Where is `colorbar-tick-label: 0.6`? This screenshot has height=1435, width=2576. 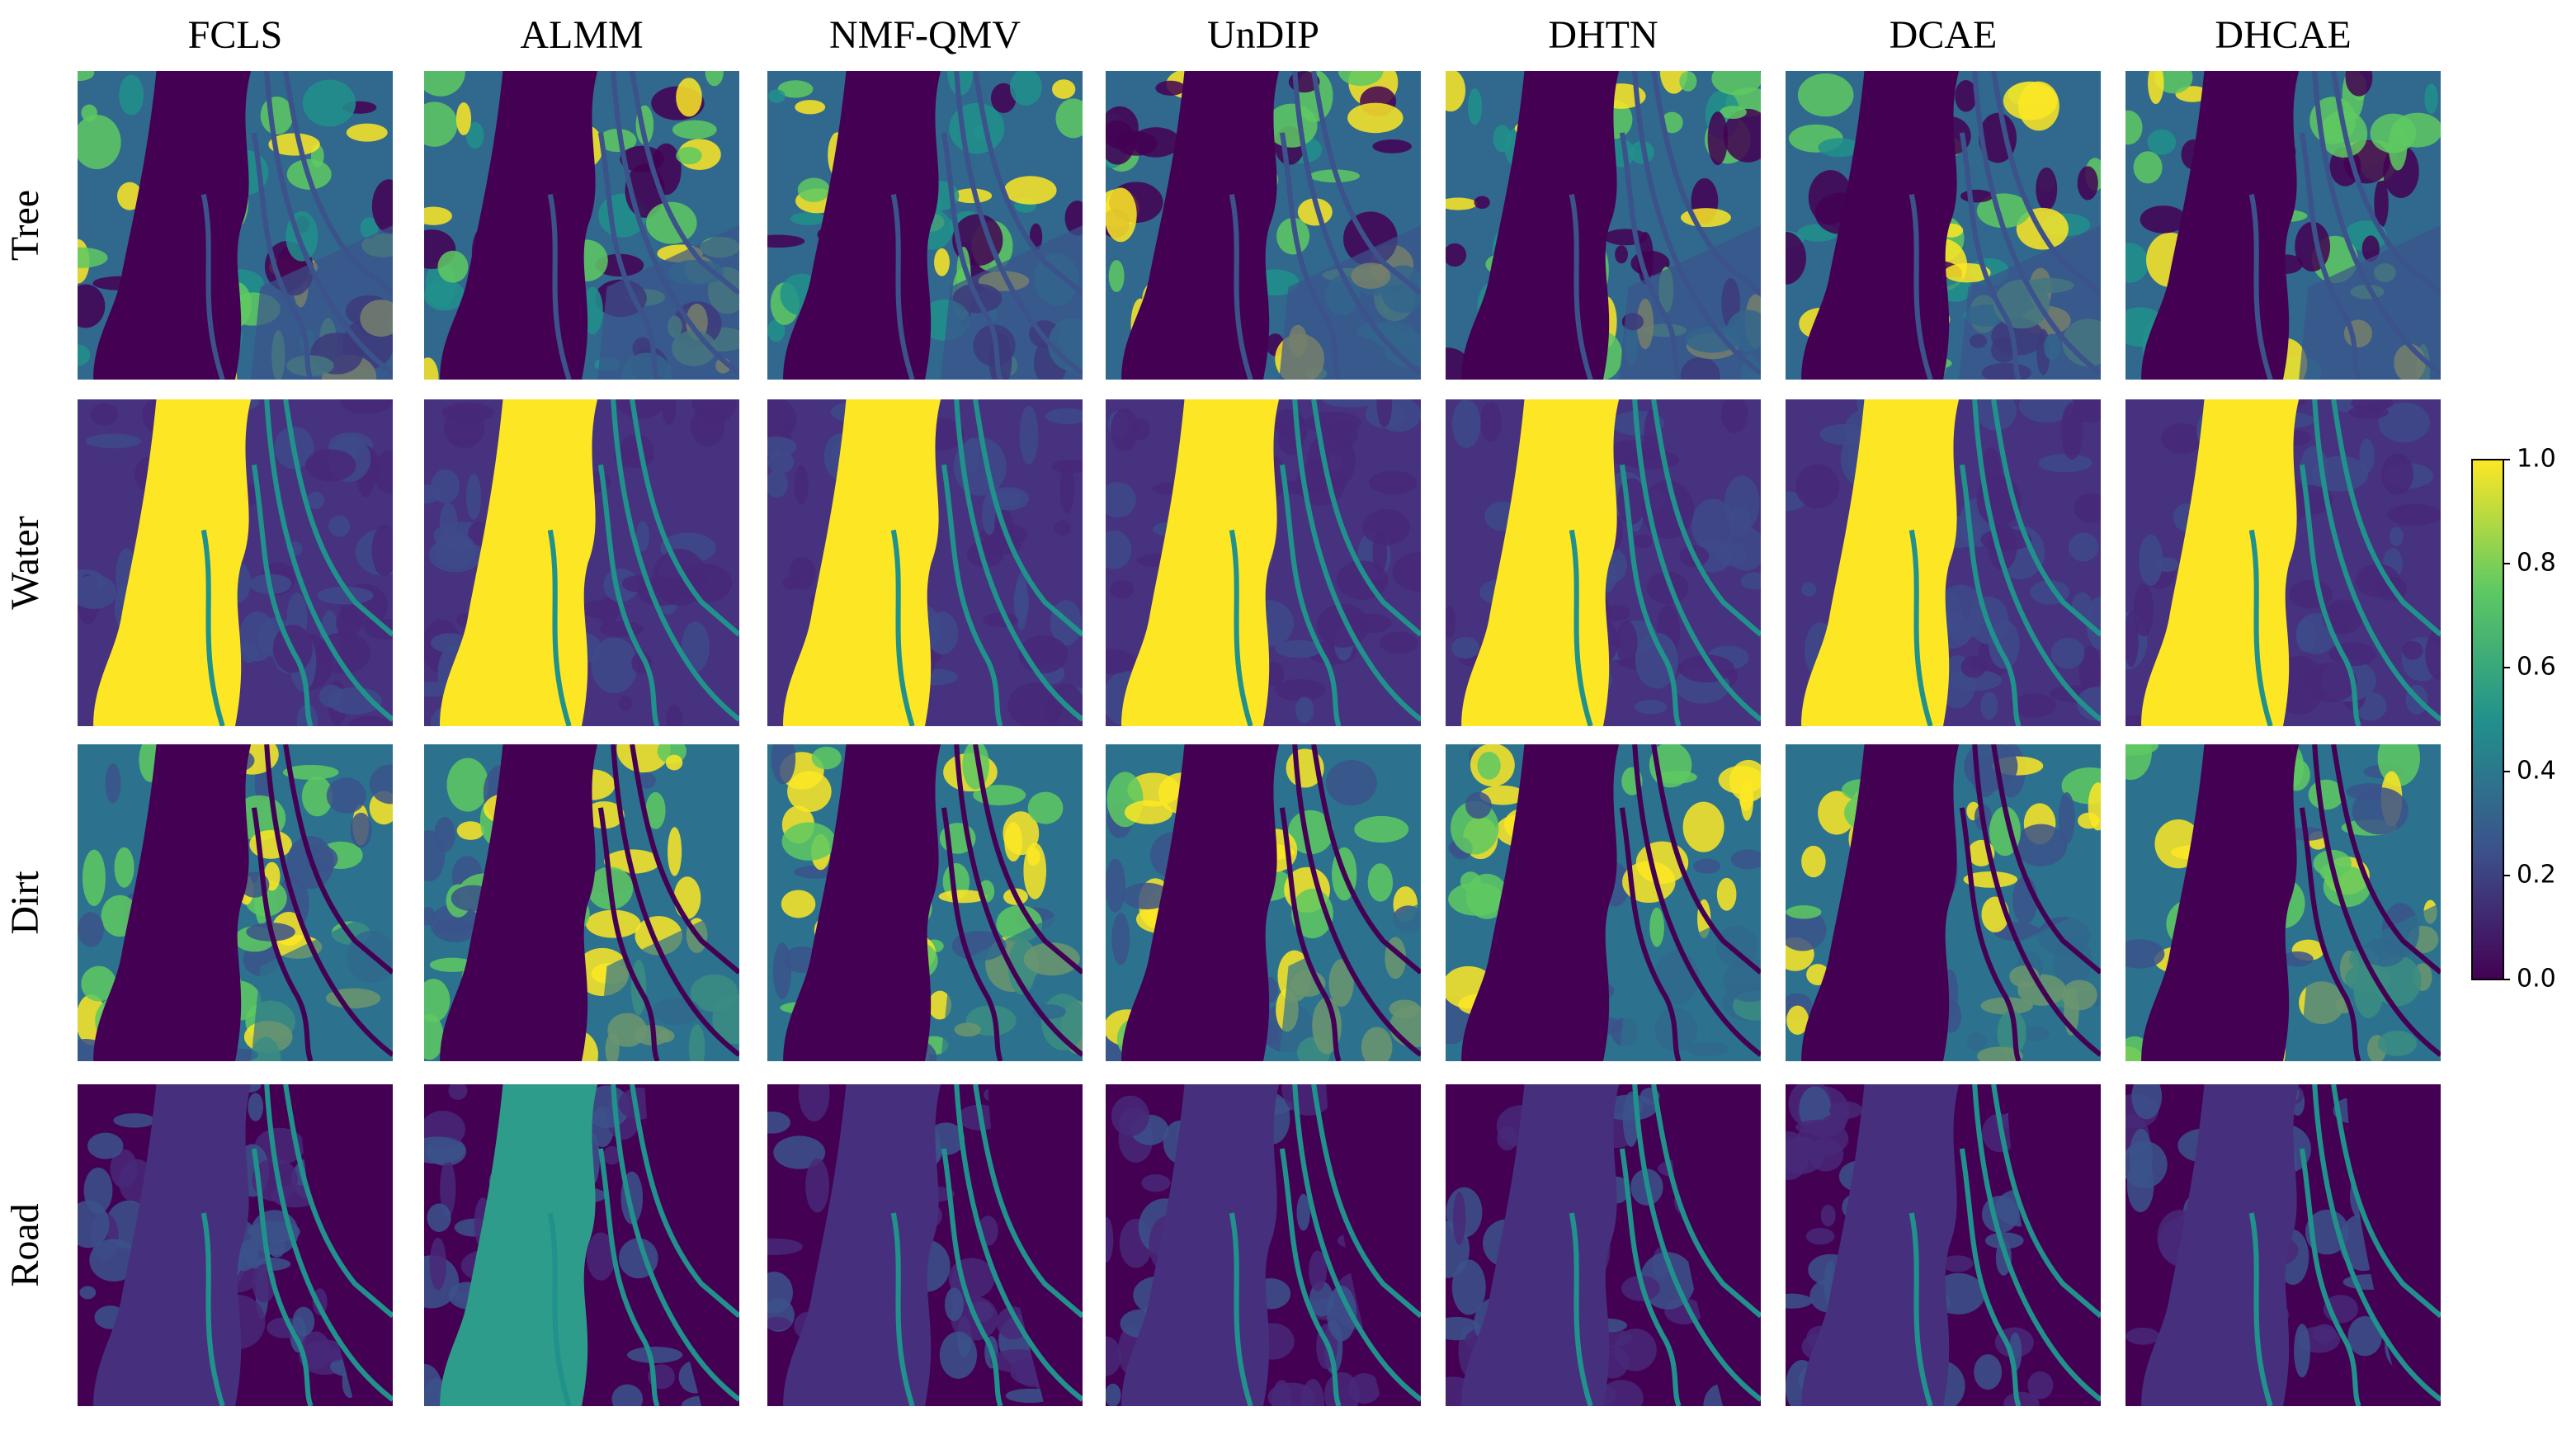
colorbar-tick-label: 0.6 is located at coordinates (2536, 667).